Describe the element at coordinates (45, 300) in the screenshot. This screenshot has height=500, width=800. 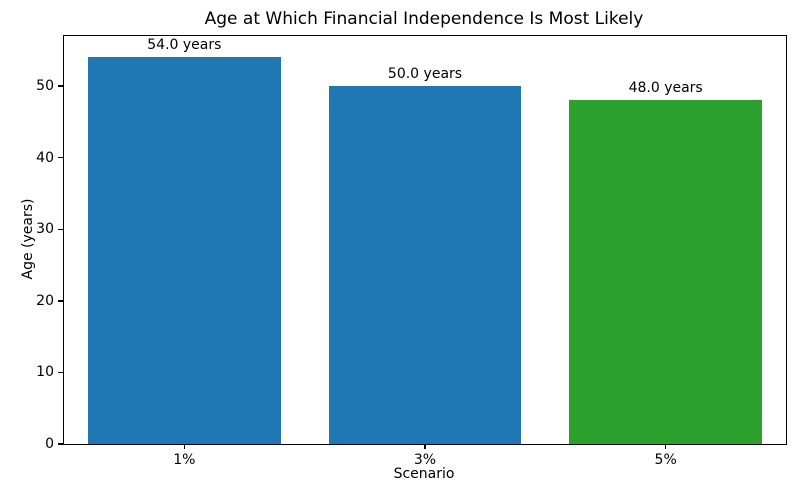
I see `y-tick-label: 20` at that location.